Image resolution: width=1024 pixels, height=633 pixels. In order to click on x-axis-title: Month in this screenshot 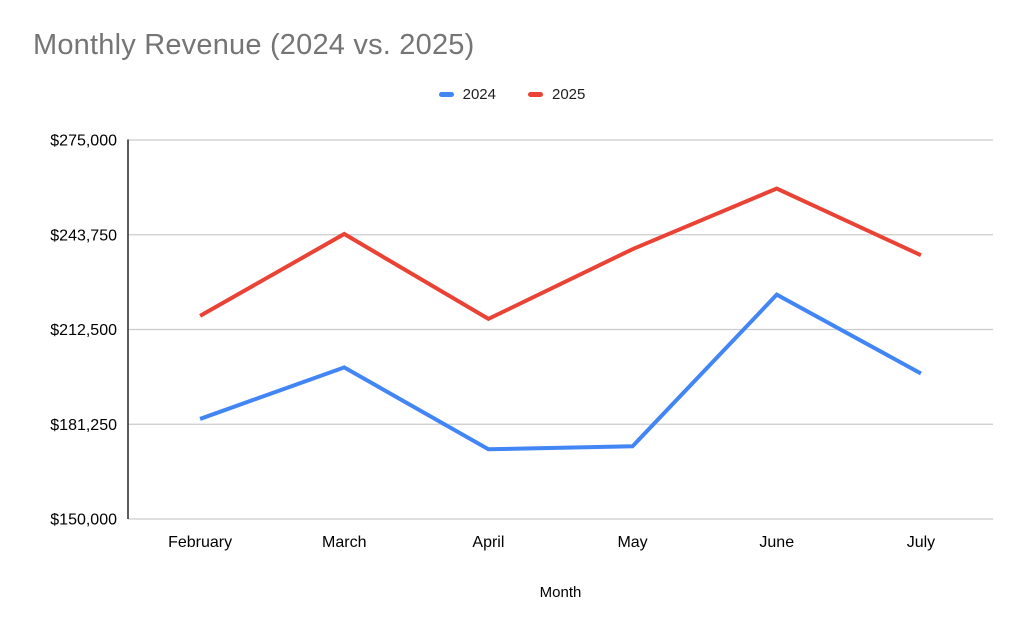, I will do `click(561, 592)`.